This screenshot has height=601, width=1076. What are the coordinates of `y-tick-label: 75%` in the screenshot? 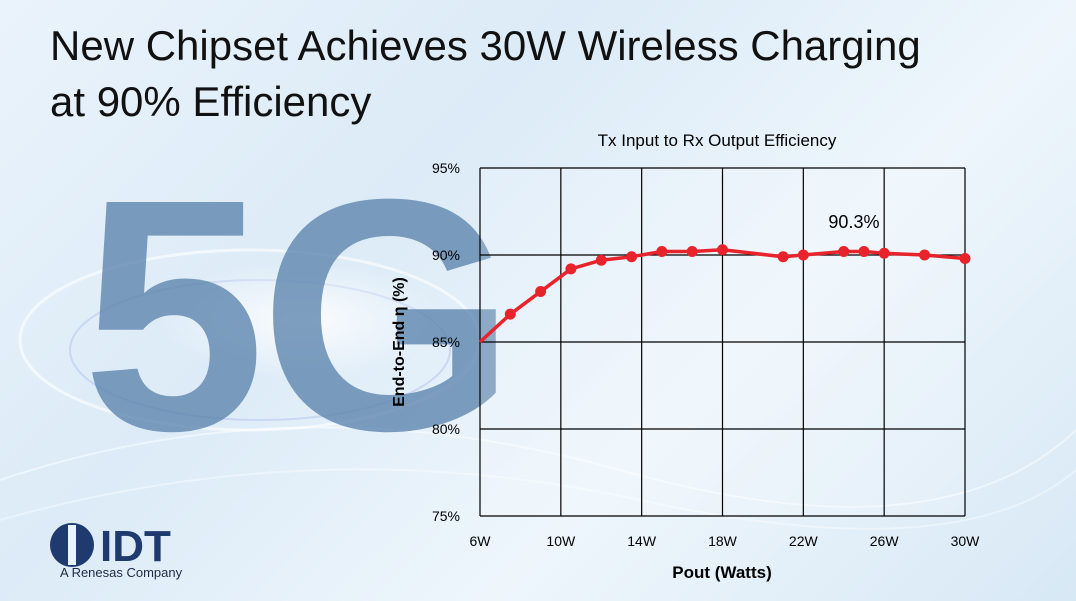 It's located at (446, 516).